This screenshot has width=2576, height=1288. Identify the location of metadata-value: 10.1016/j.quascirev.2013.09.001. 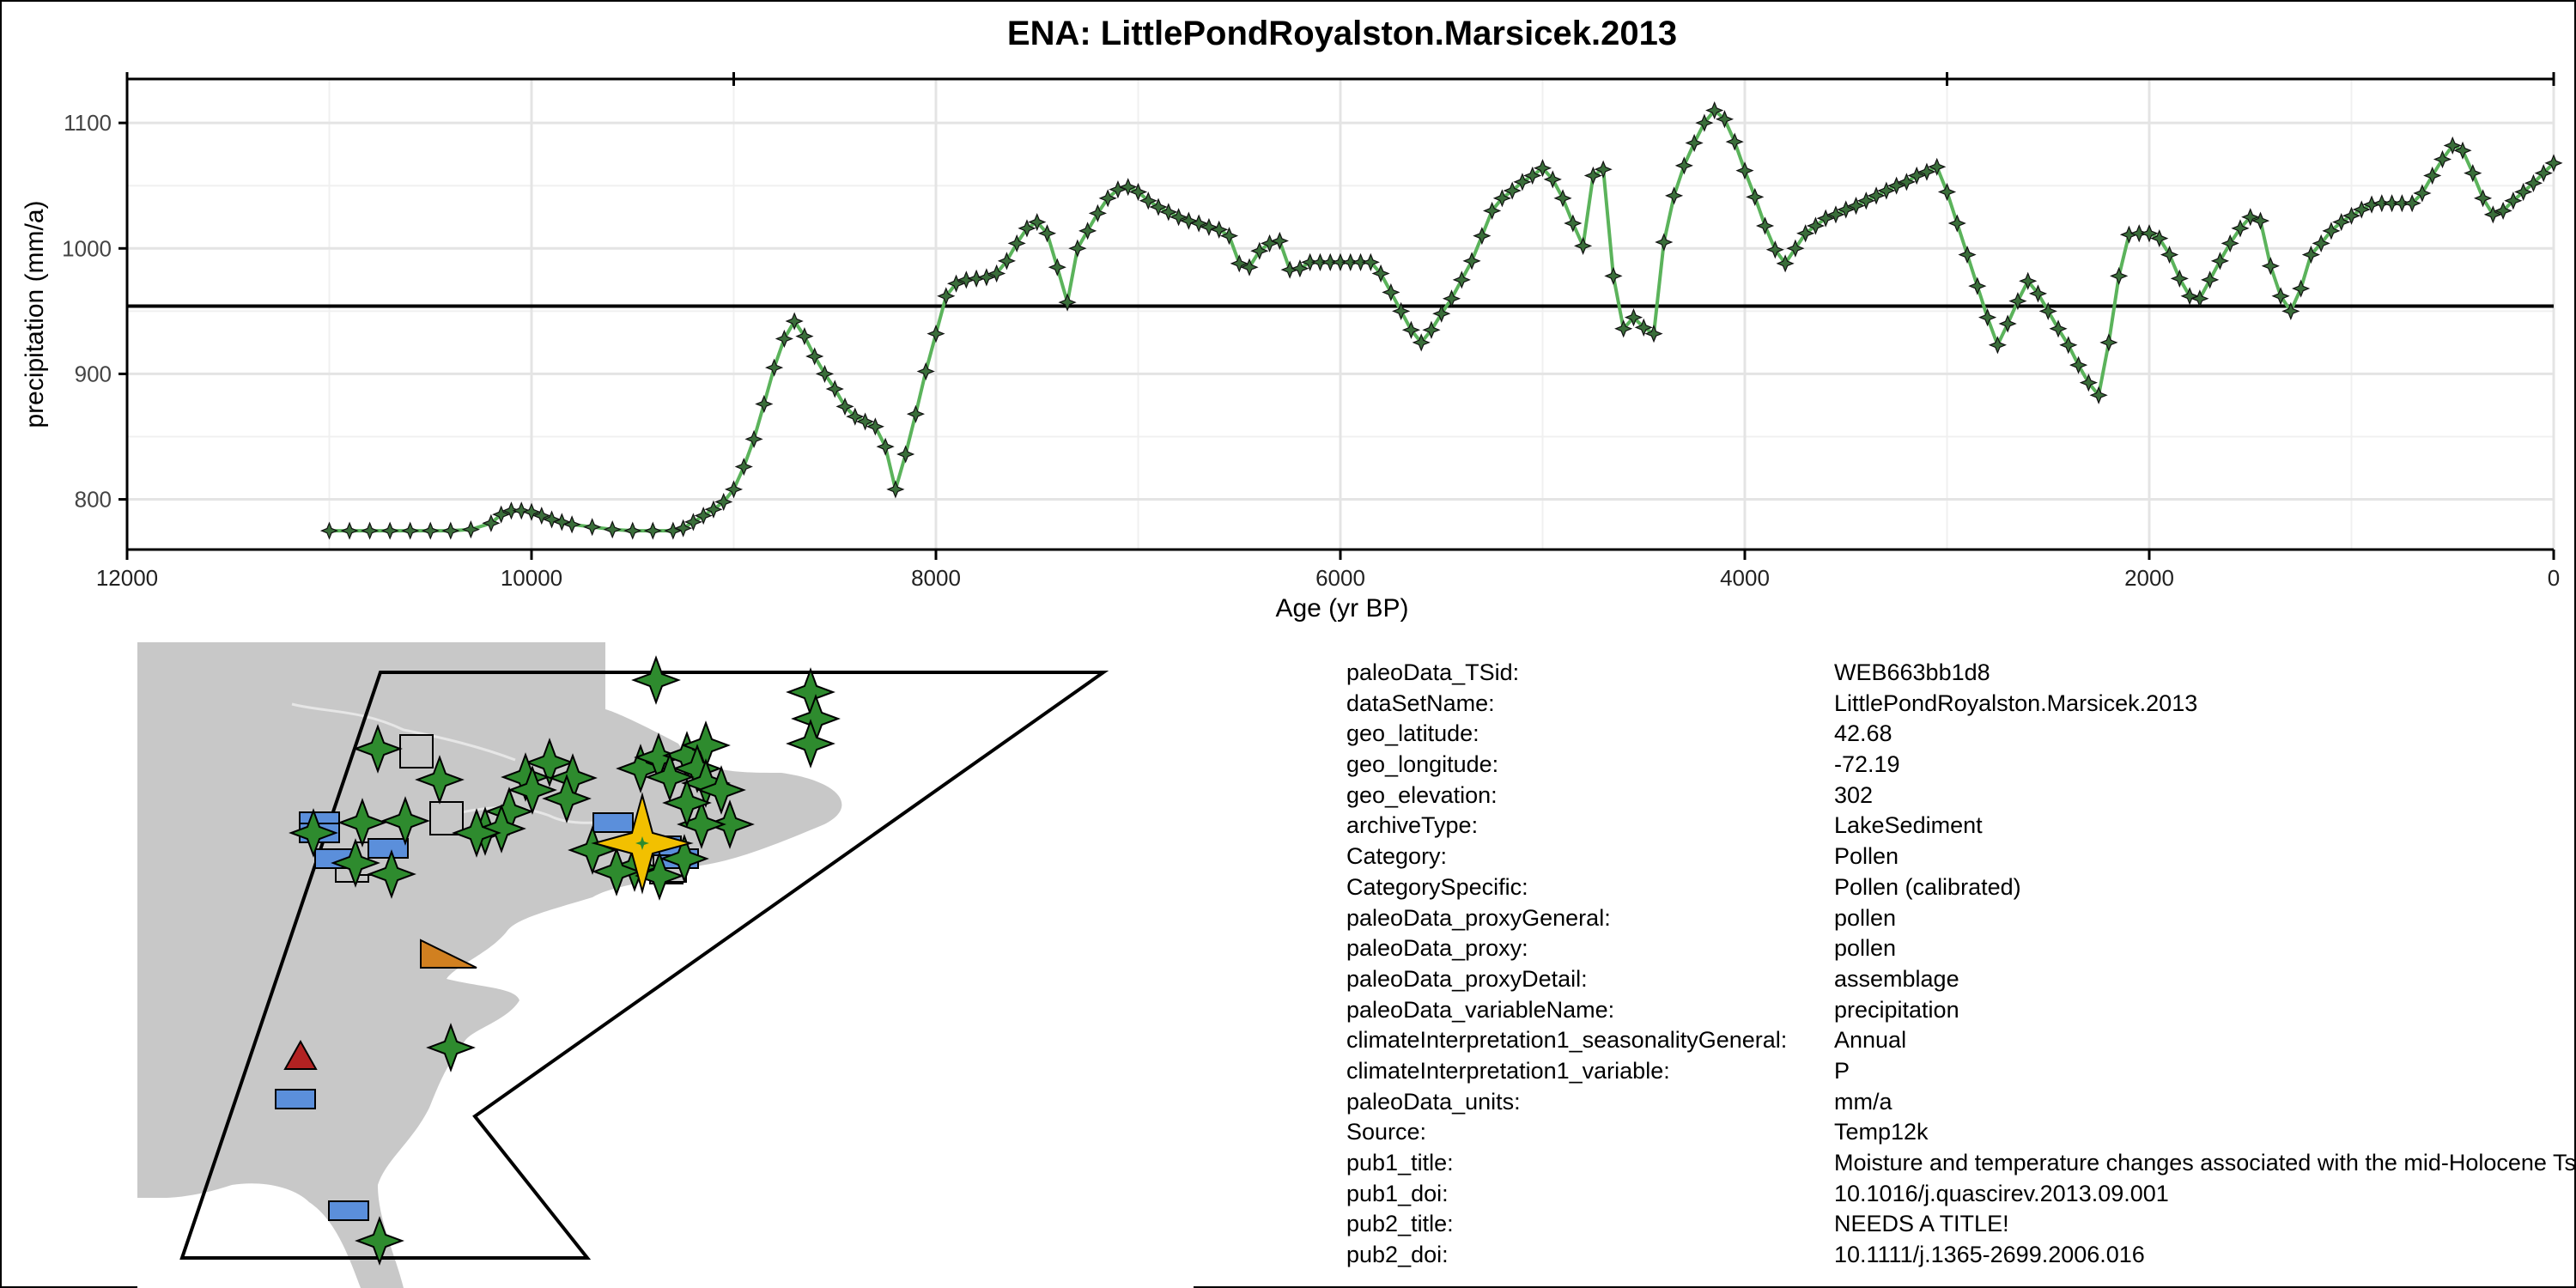
(2002, 1193).